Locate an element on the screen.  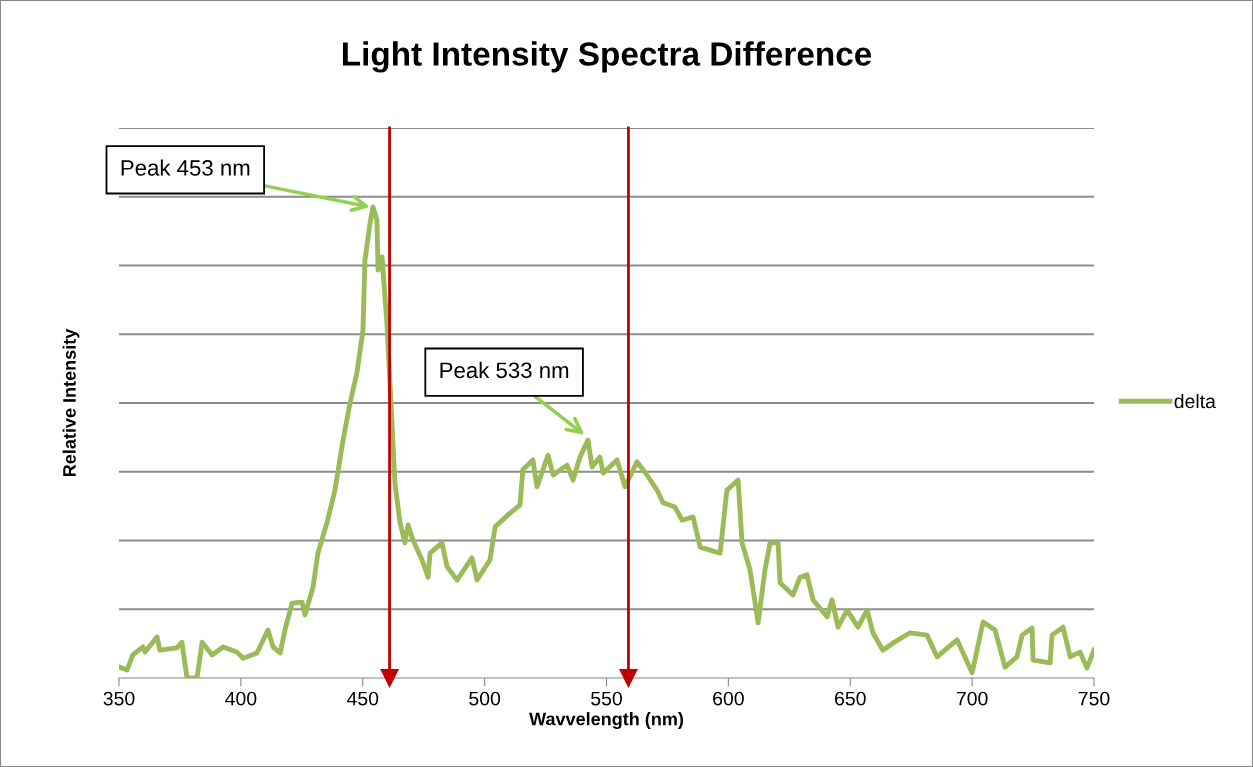
x-tick-label: 750 is located at coordinates (1094, 698).